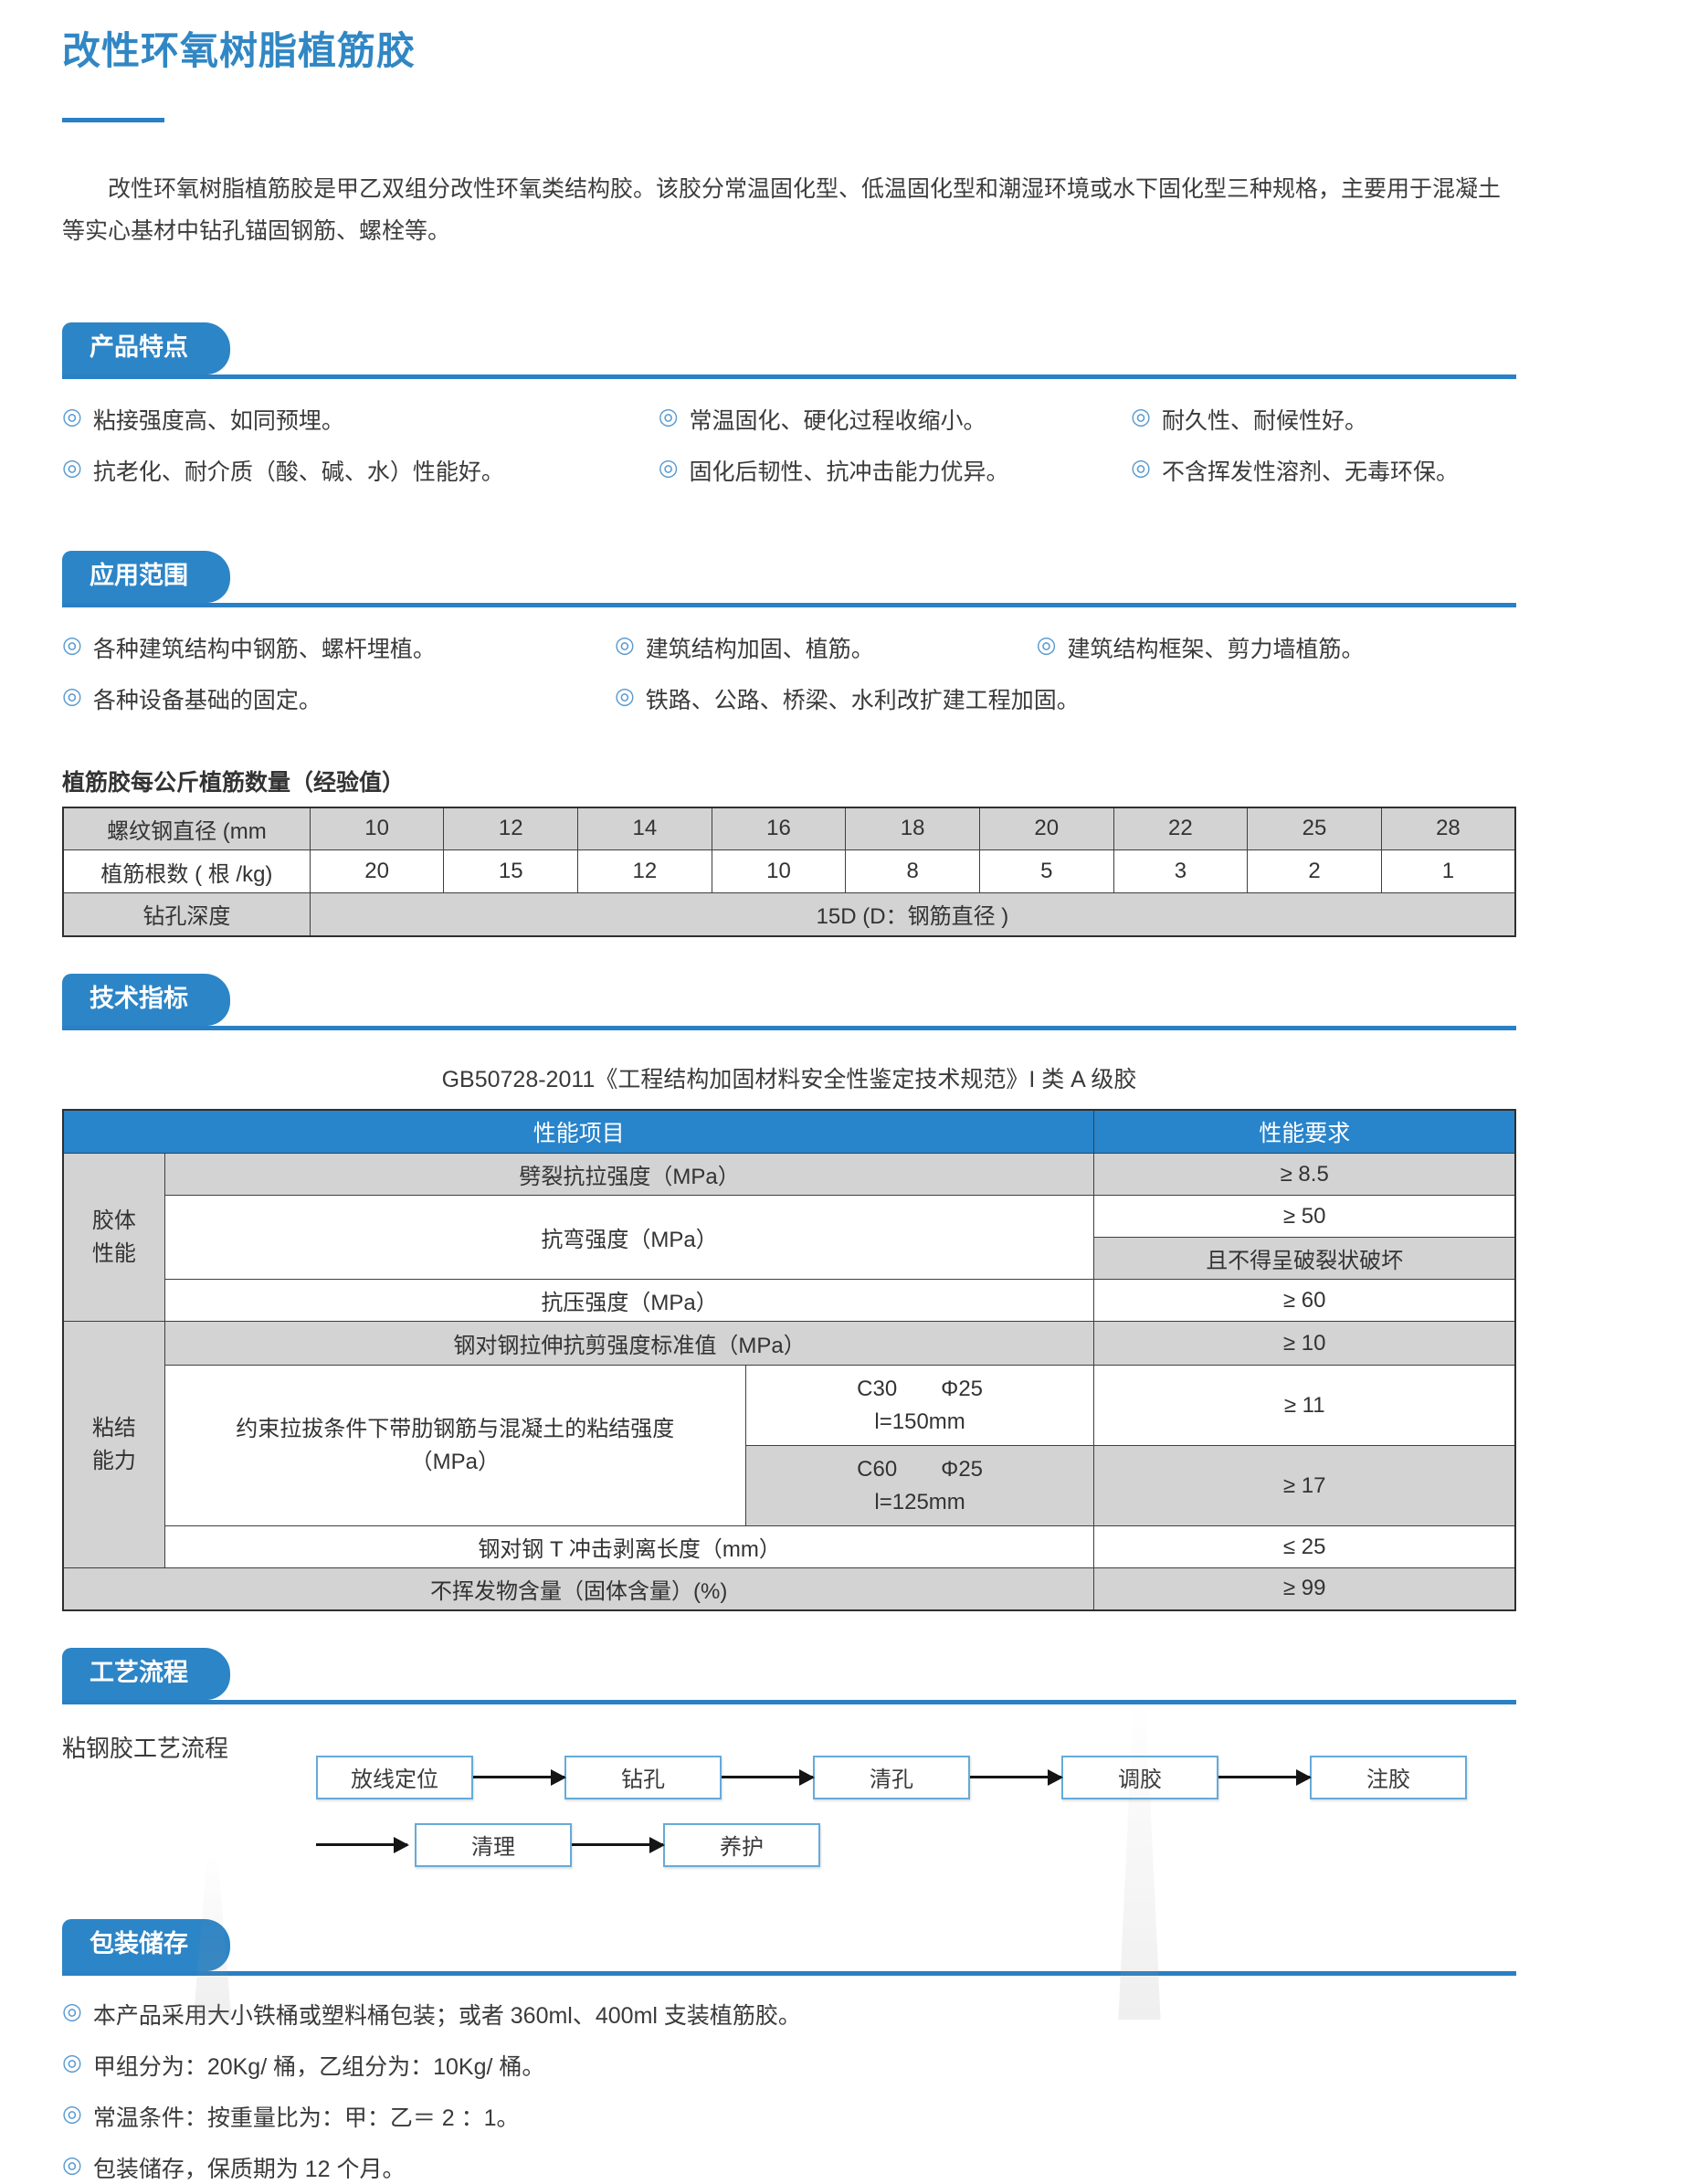 This screenshot has height=2184, width=1698. Describe the element at coordinates (1448, 871) in the screenshot. I see `table-cell: 1` at that location.